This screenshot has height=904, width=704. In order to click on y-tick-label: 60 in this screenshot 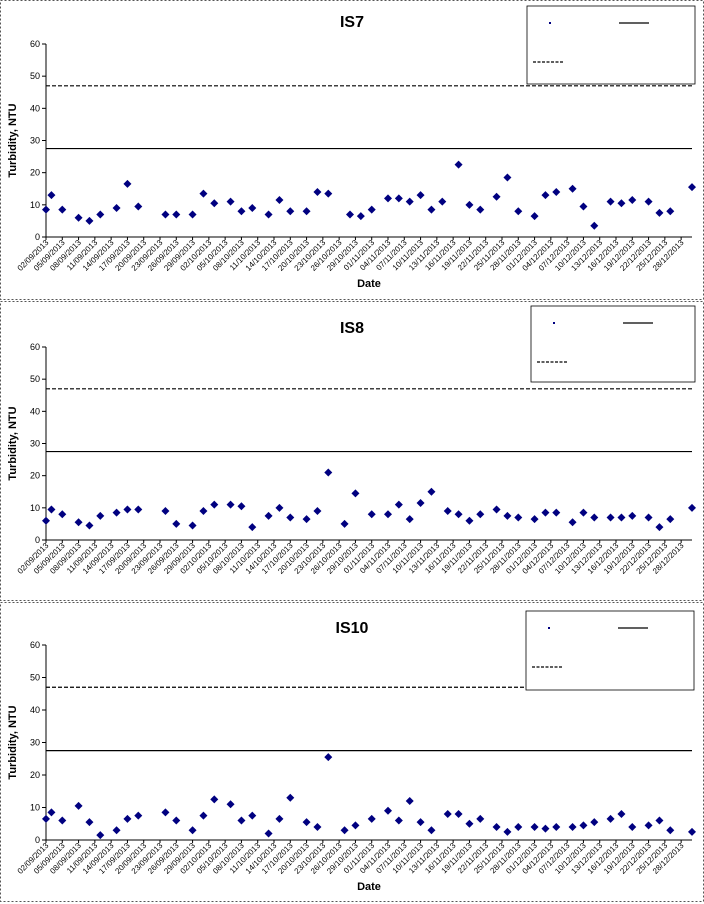, I will do `click(35, 347)`.